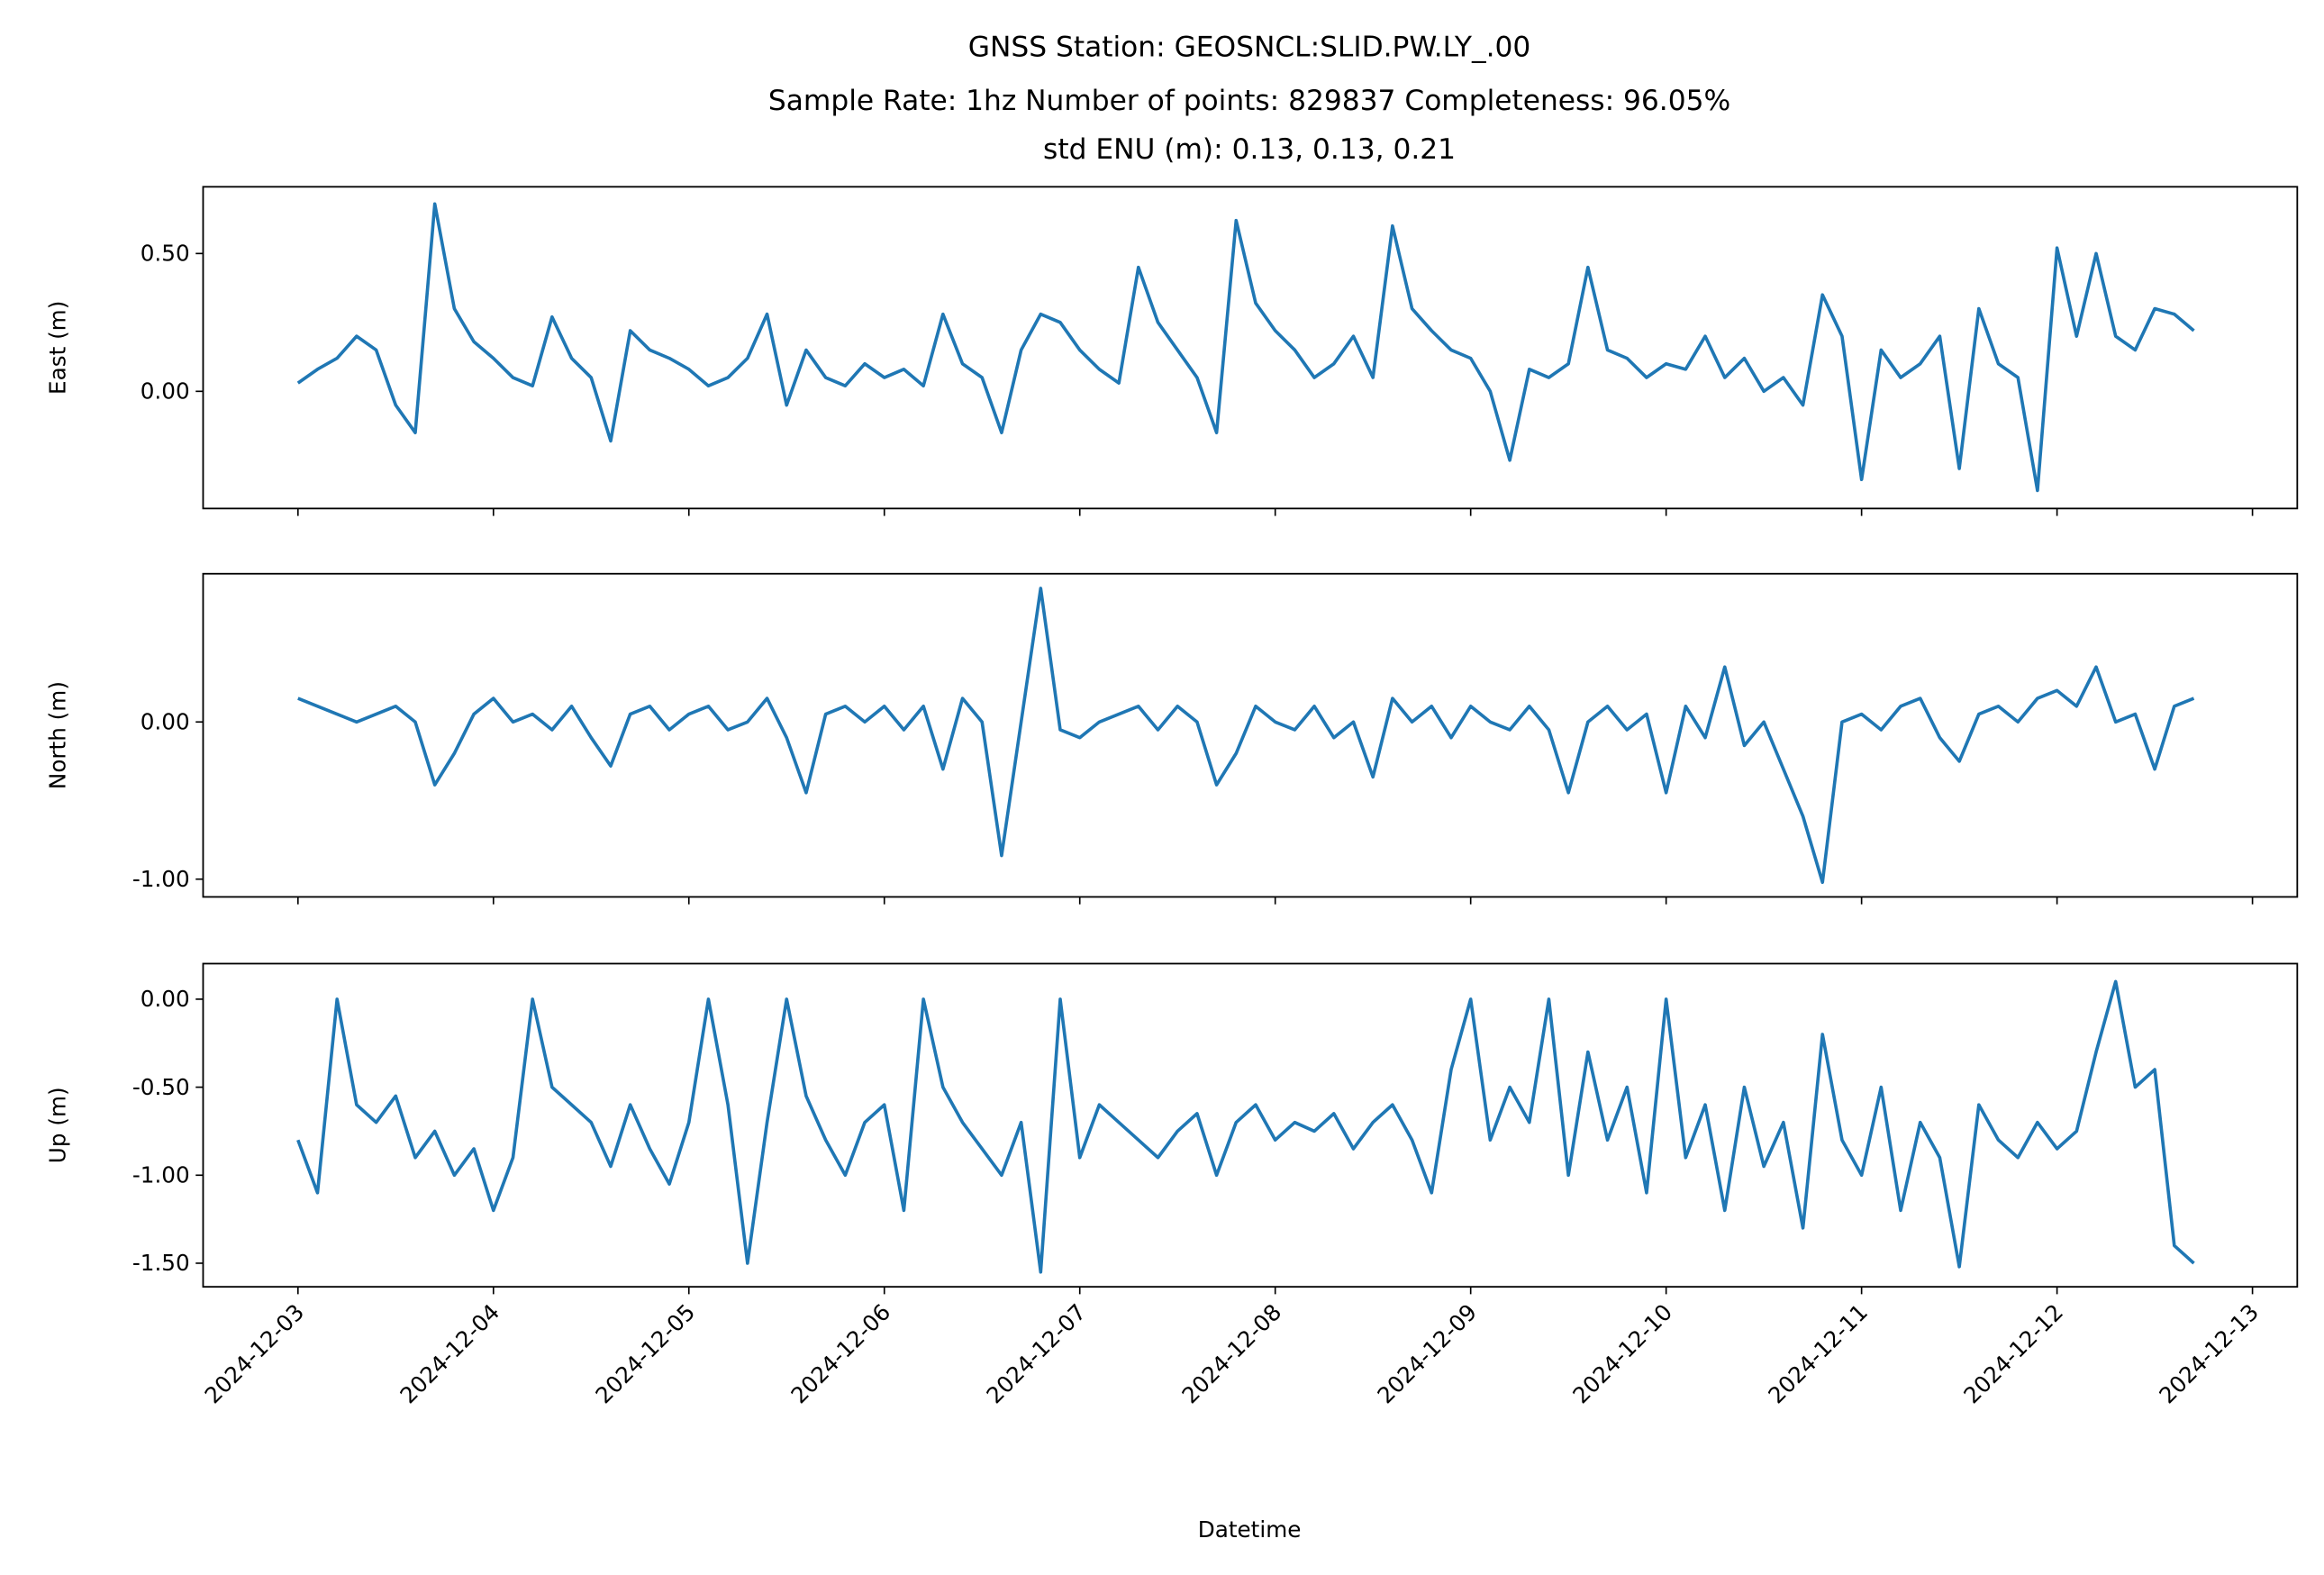 This screenshot has height=1575, width=2324. What do you see at coordinates (57, 1125) in the screenshot?
I see `y-axis-label: Up (m)` at bounding box center [57, 1125].